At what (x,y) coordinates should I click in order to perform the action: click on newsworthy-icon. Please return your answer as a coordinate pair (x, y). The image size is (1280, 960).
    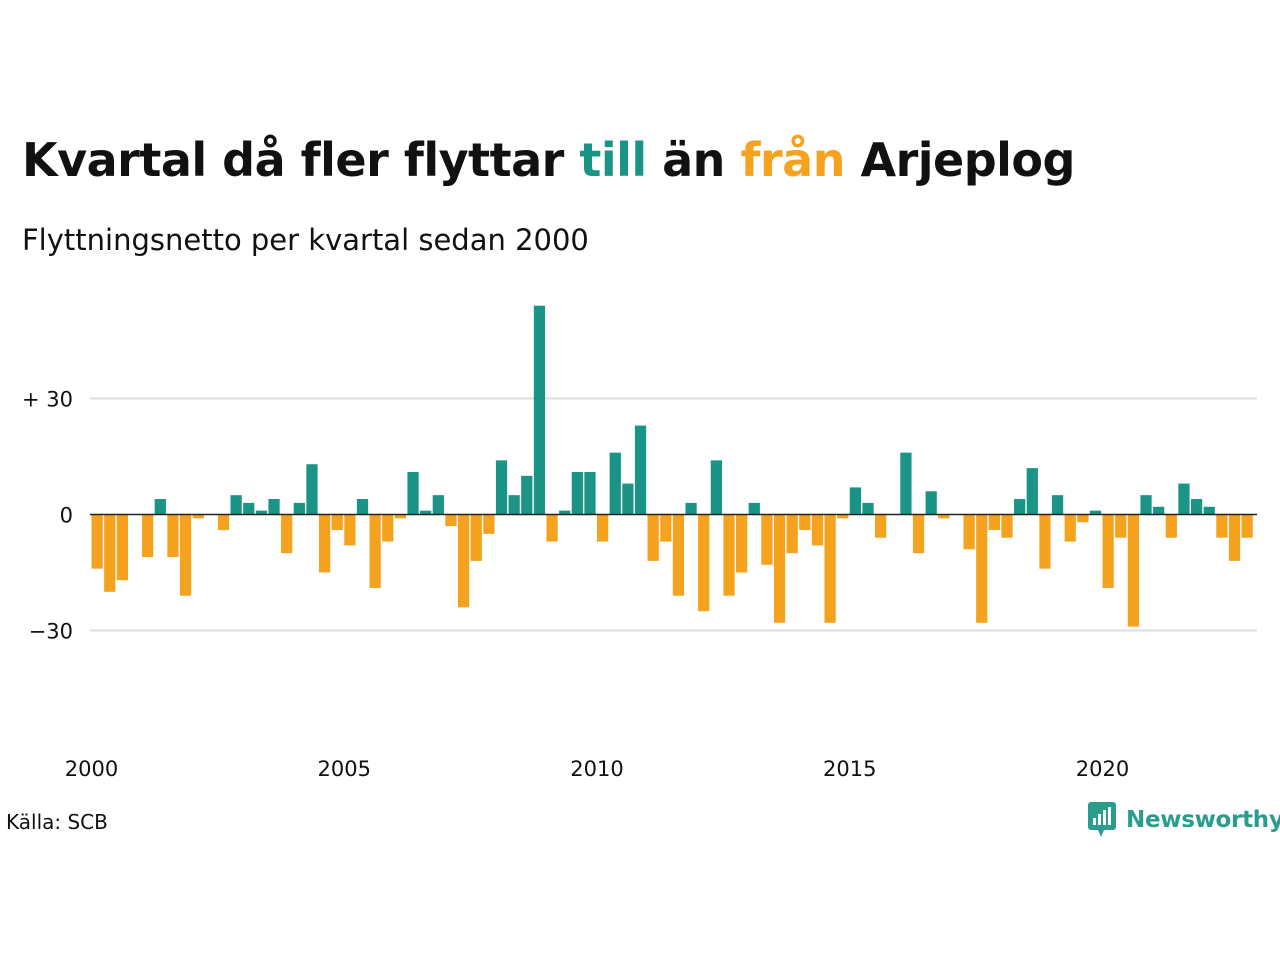
    Looking at the image, I should click on (1102, 819).